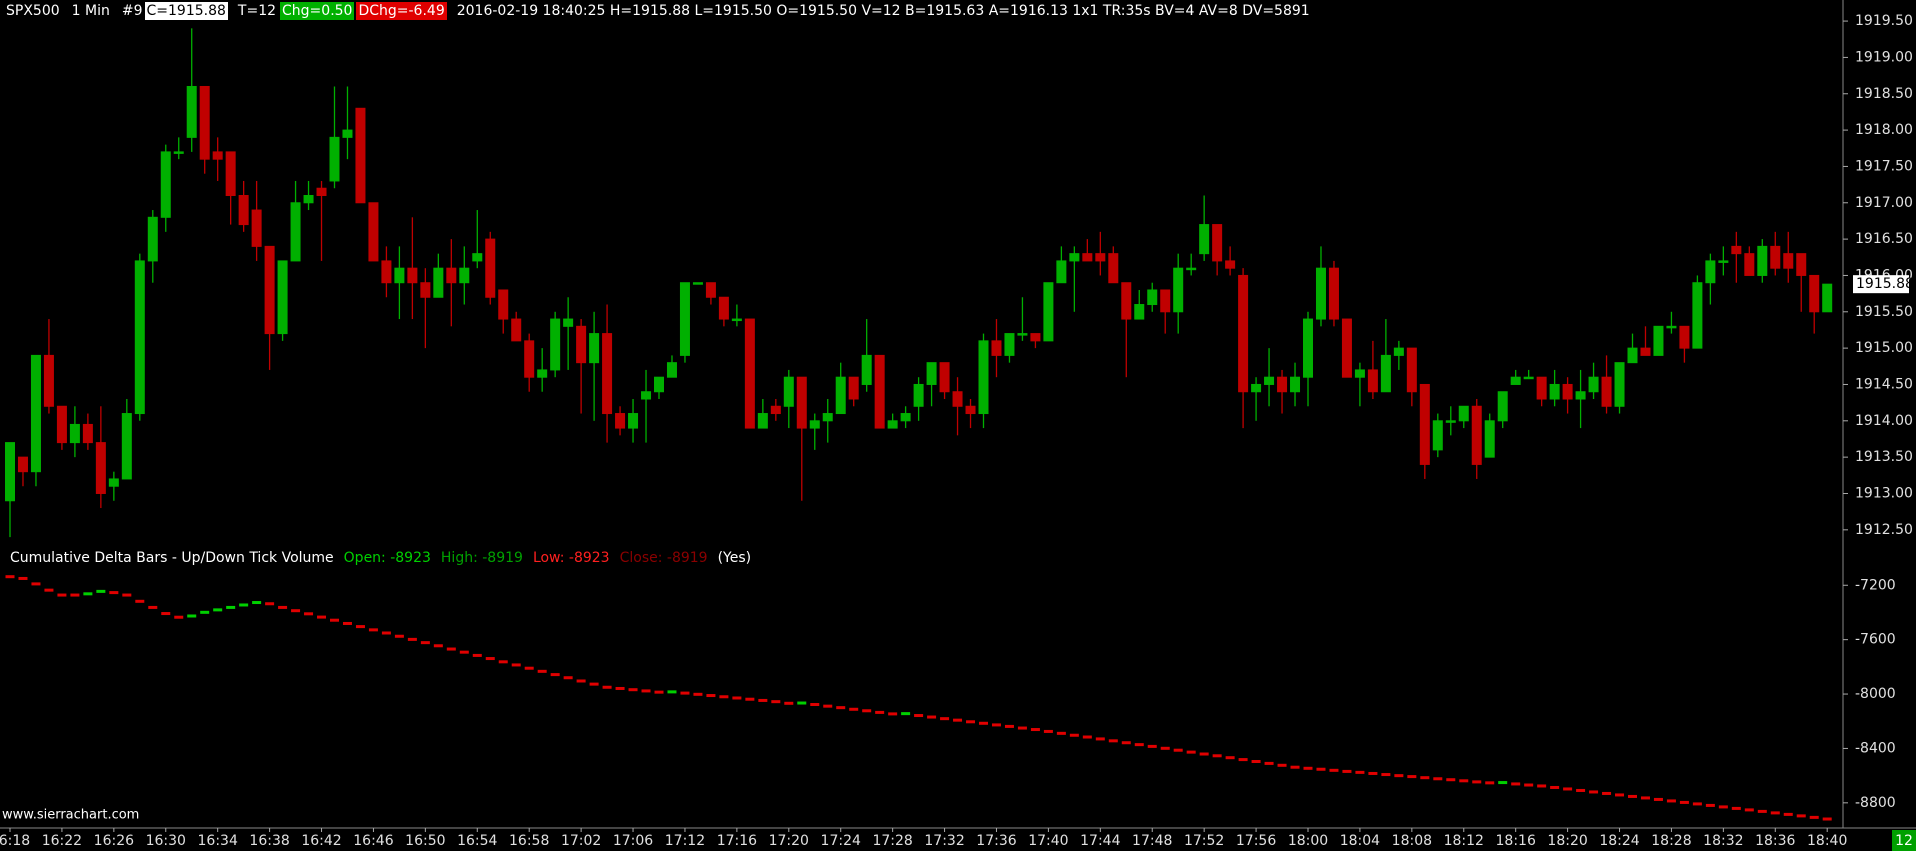  I want to click on legend-open: Open: -8923, so click(387, 558).